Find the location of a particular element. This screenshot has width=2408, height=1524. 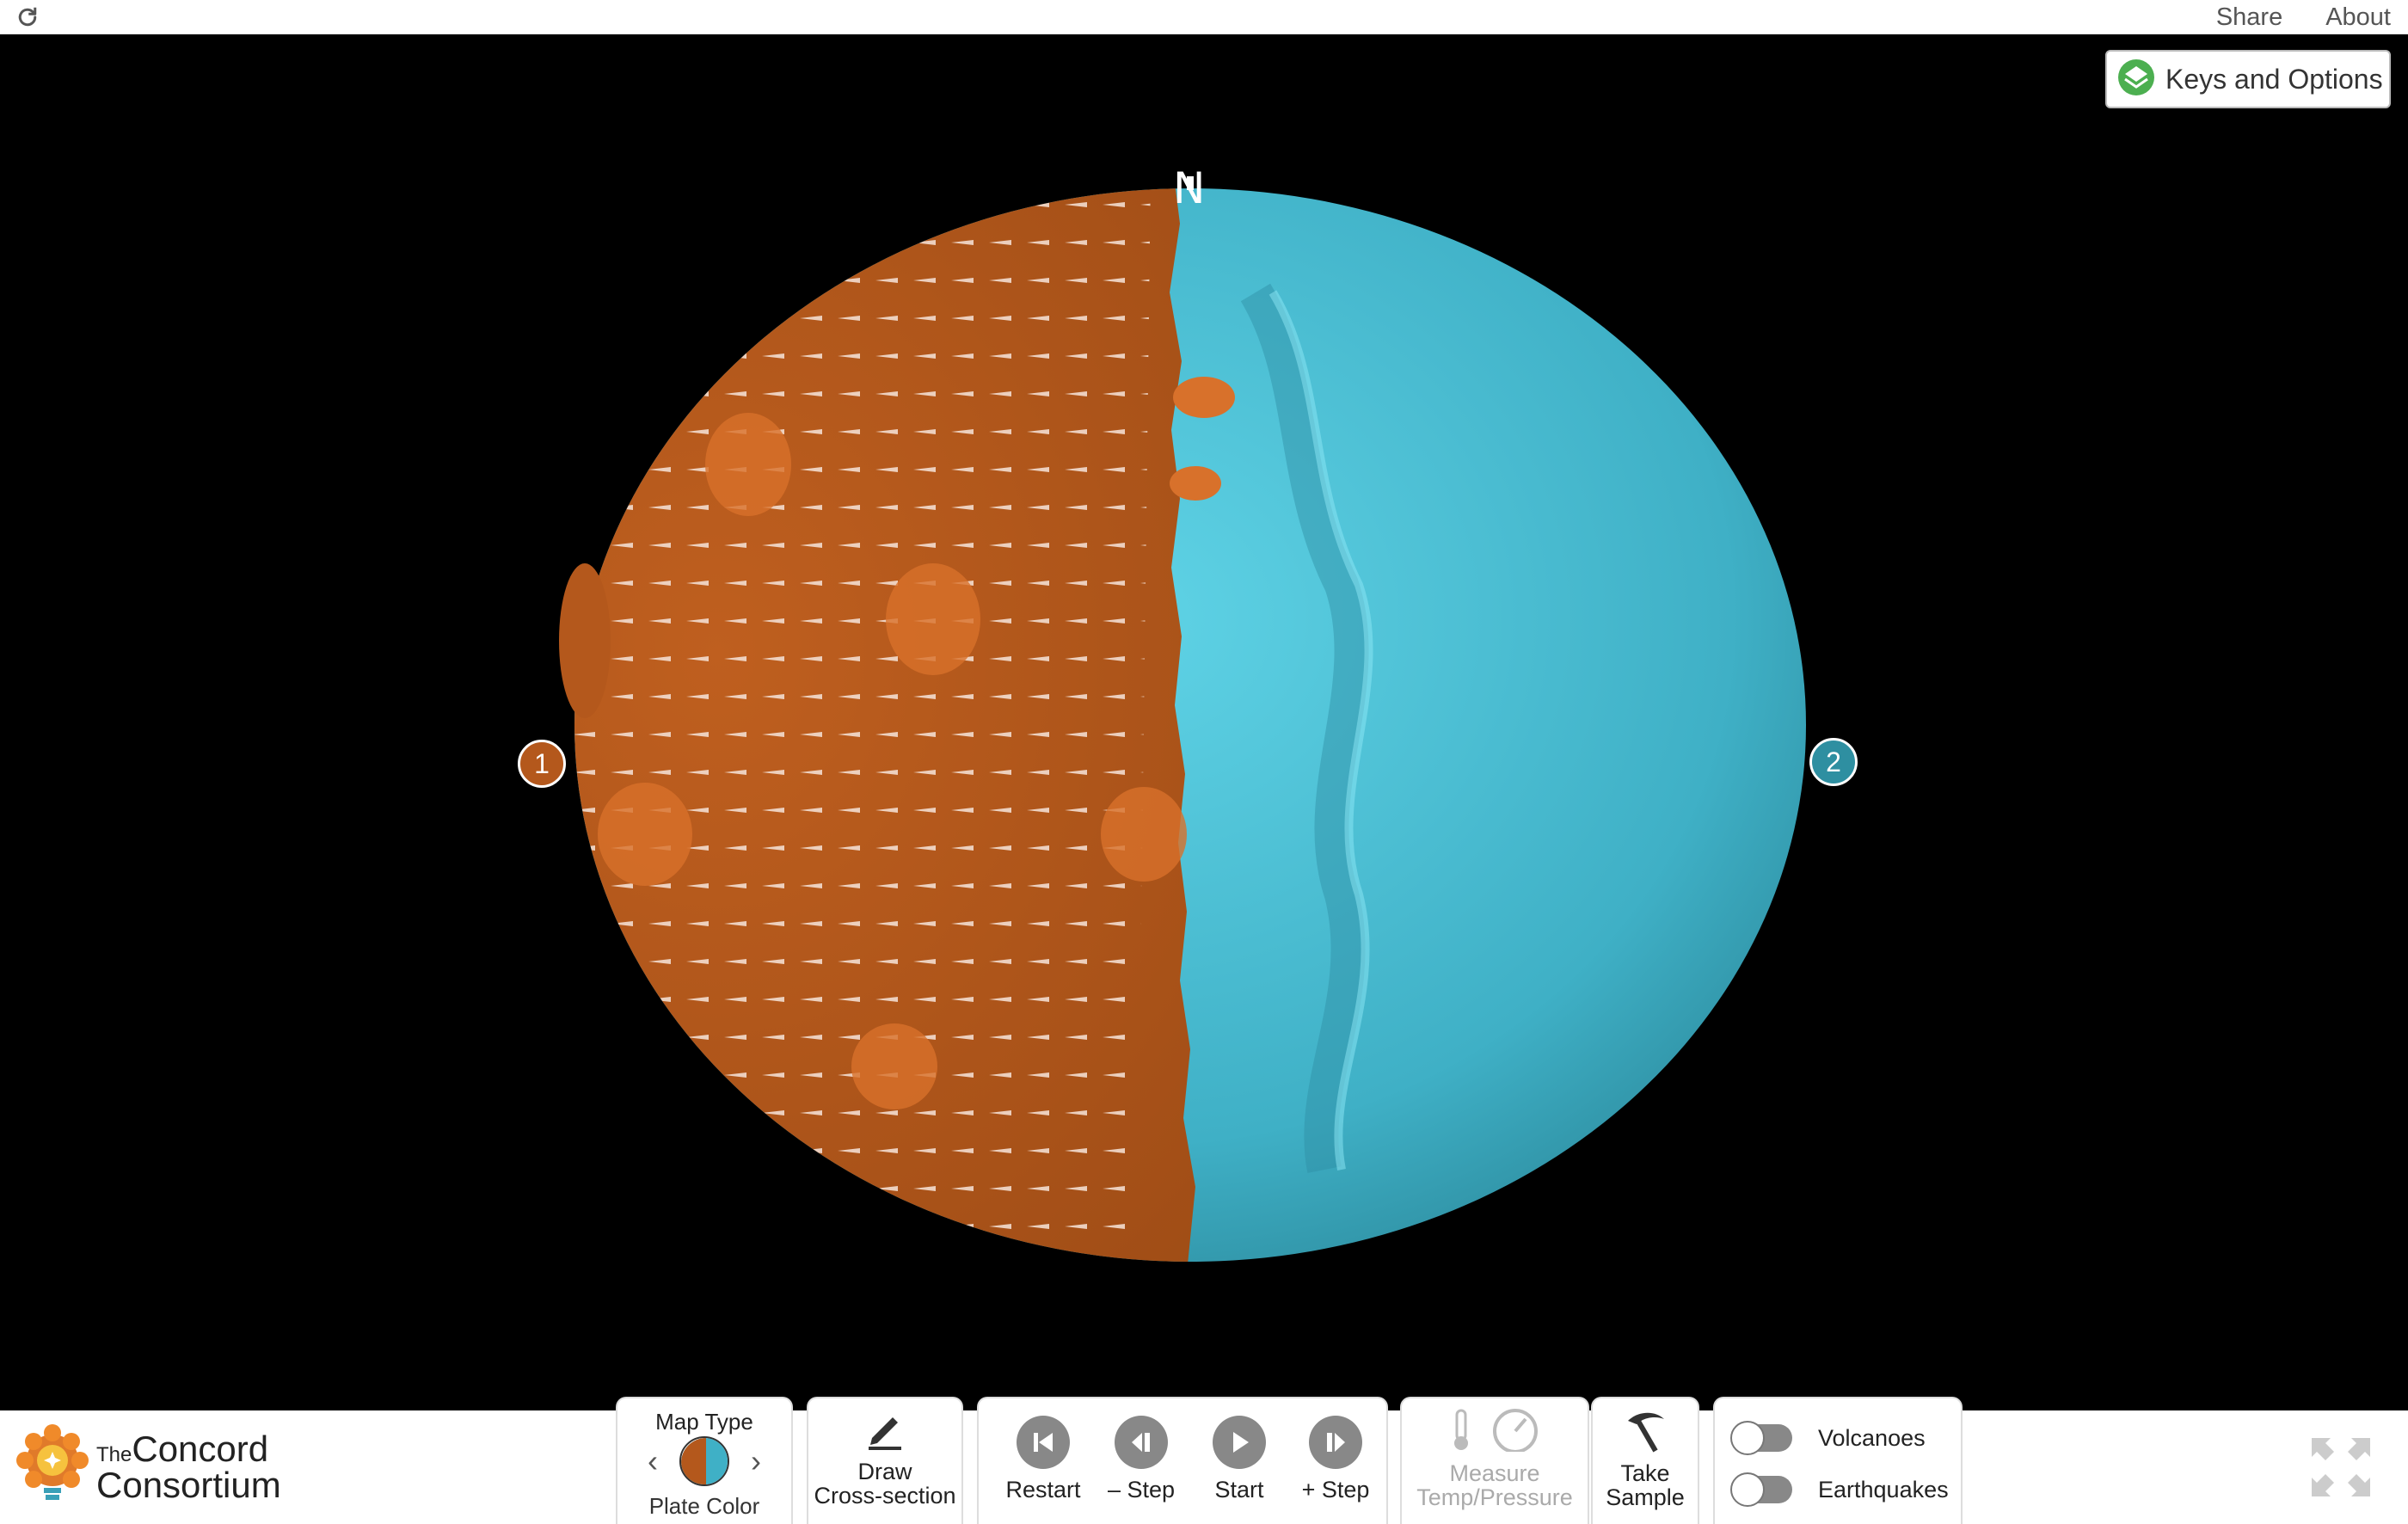

step-forward-label: + Step is located at coordinates (1335, 1489).